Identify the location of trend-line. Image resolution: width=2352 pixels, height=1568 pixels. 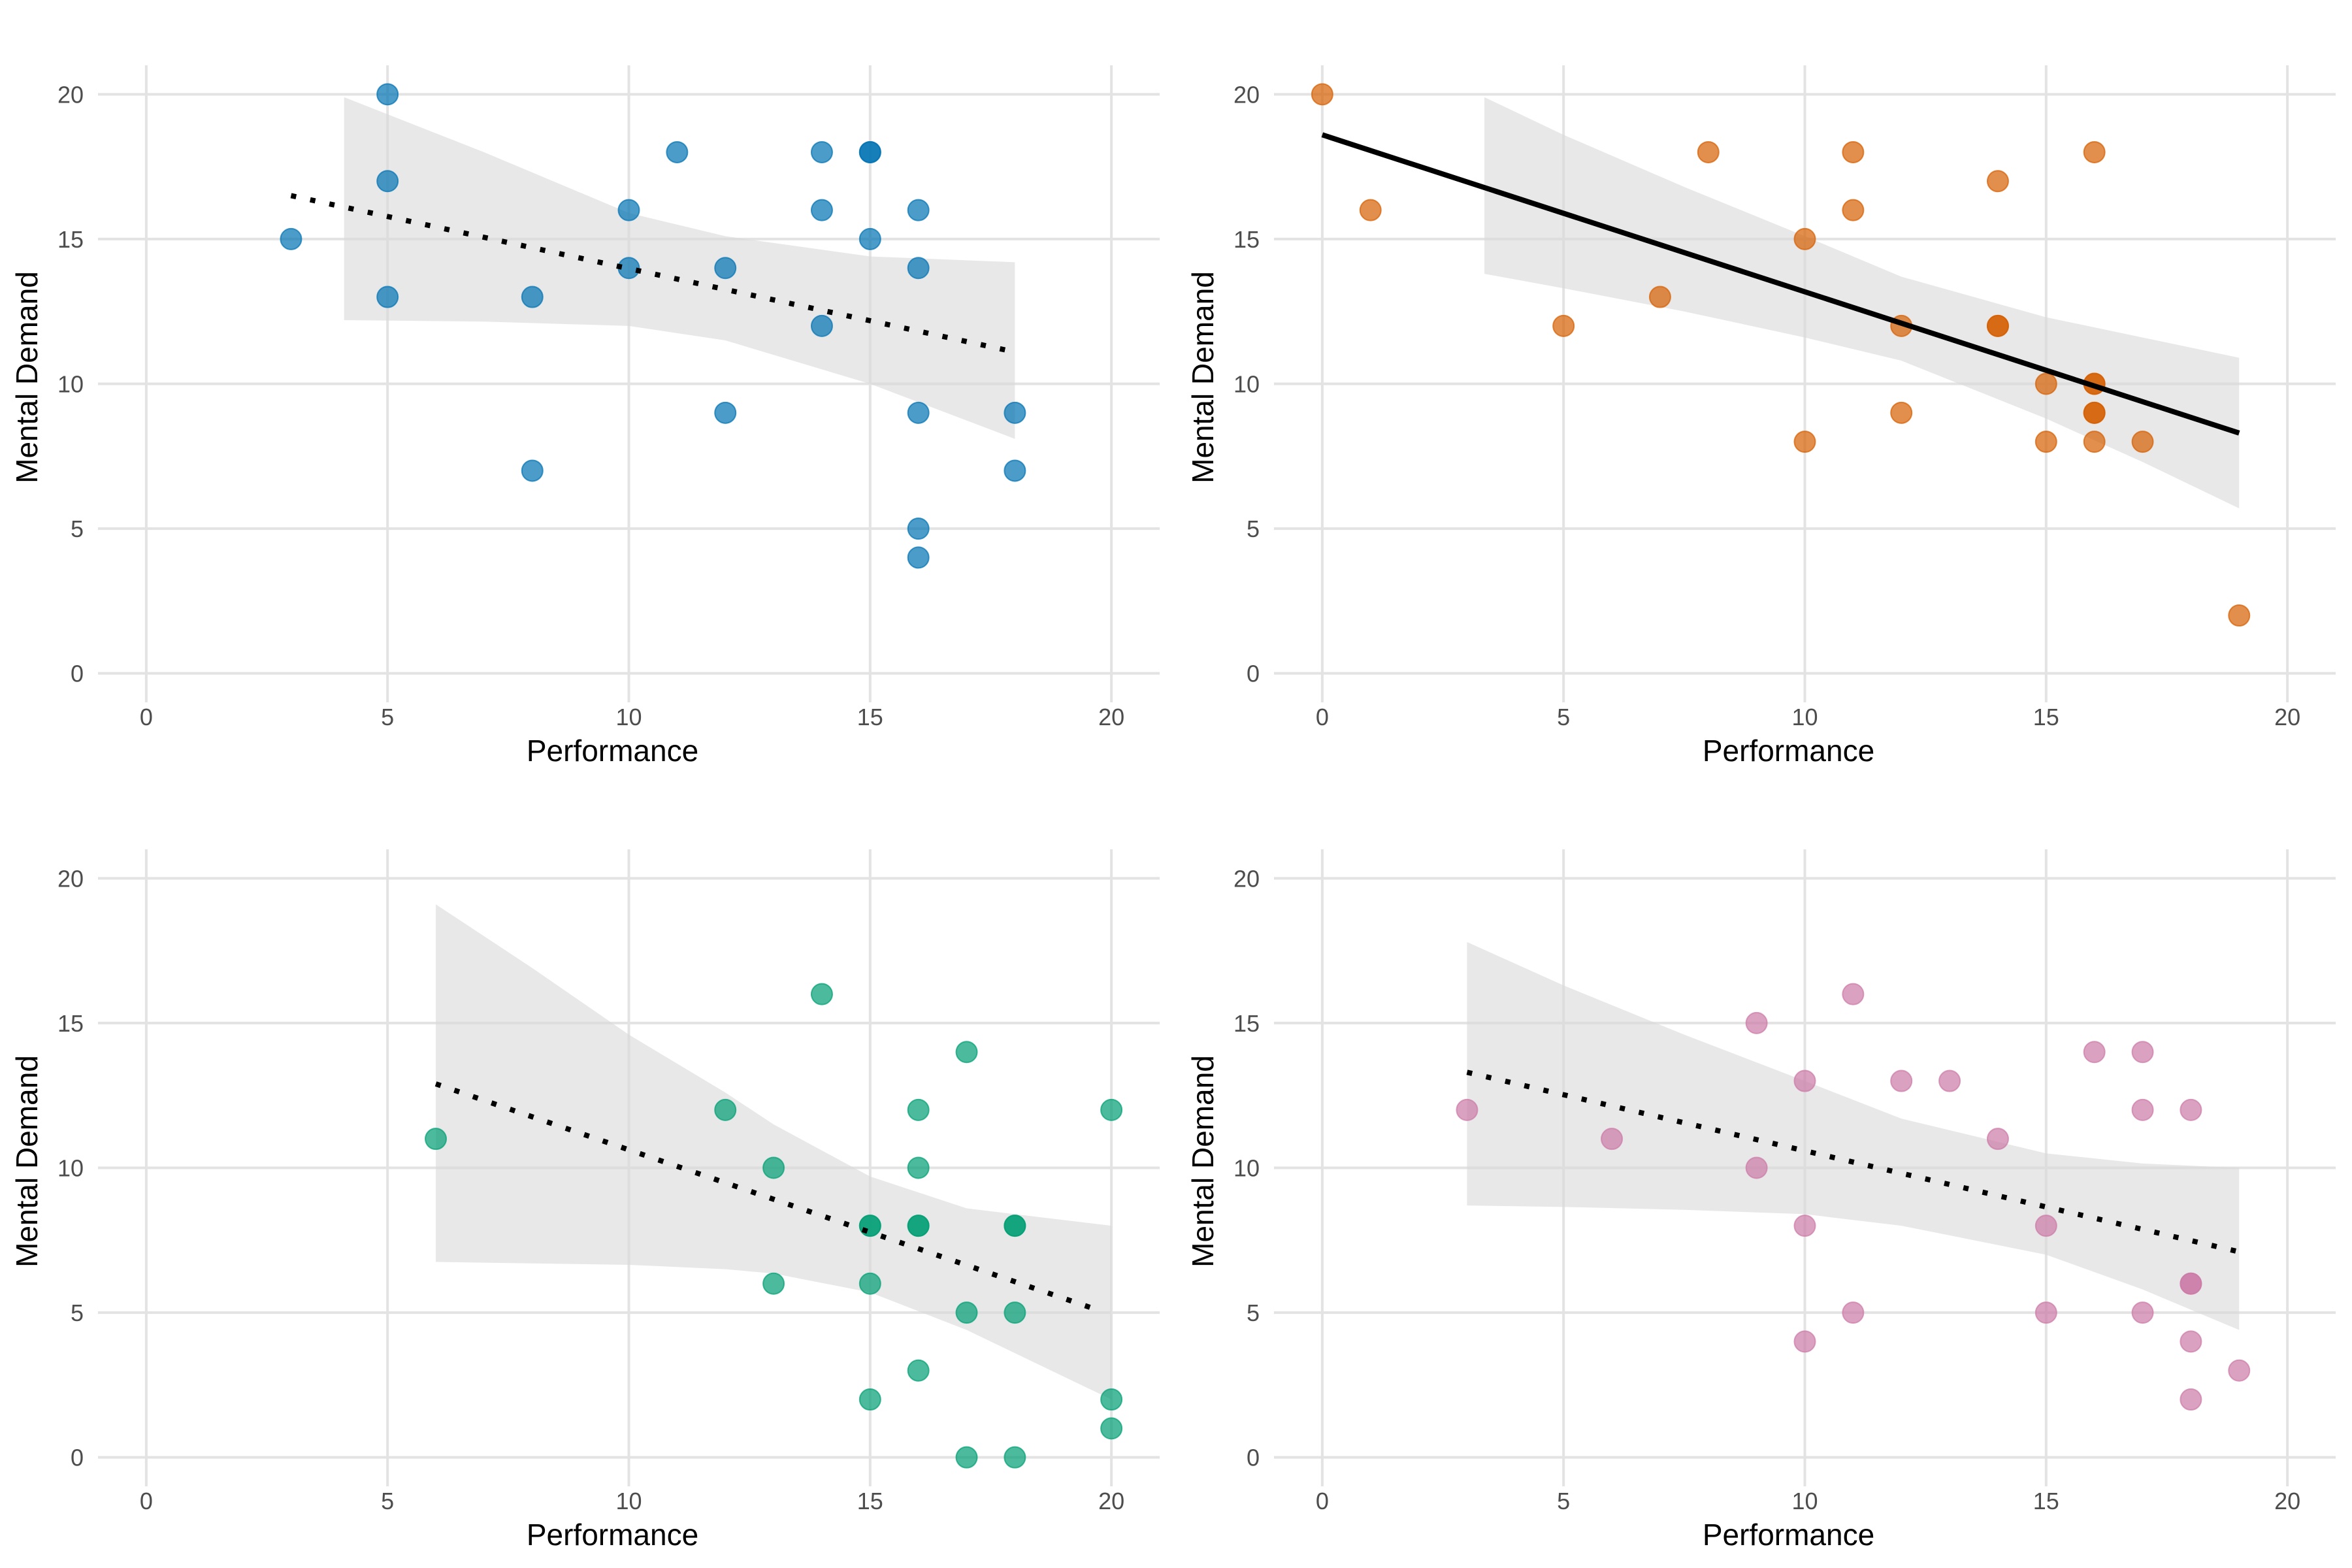
(1780, 284).